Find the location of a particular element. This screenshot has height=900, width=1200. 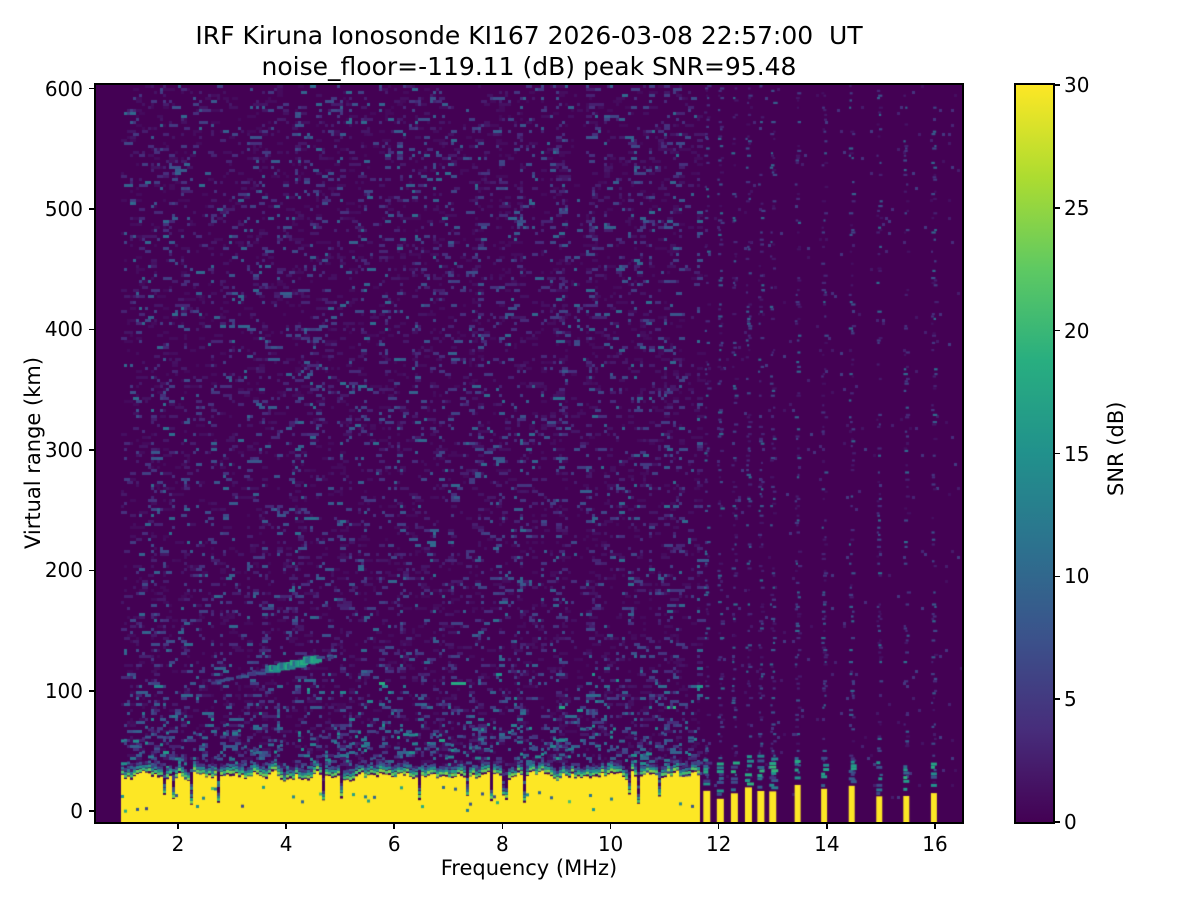

x-tick-label: 4 is located at coordinates (286, 844).